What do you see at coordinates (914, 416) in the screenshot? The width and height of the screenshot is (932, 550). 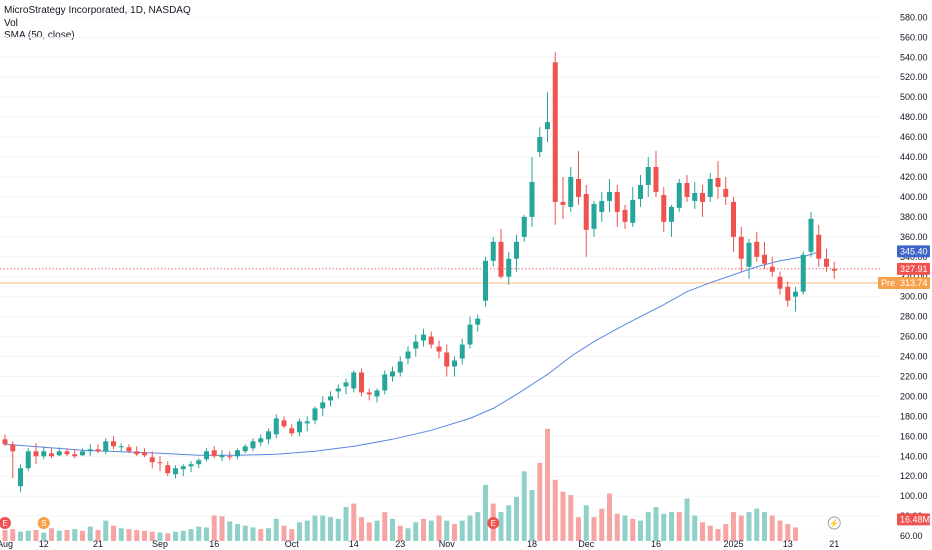 I see `y-tick-label: 180.00` at bounding box center [914, 416].